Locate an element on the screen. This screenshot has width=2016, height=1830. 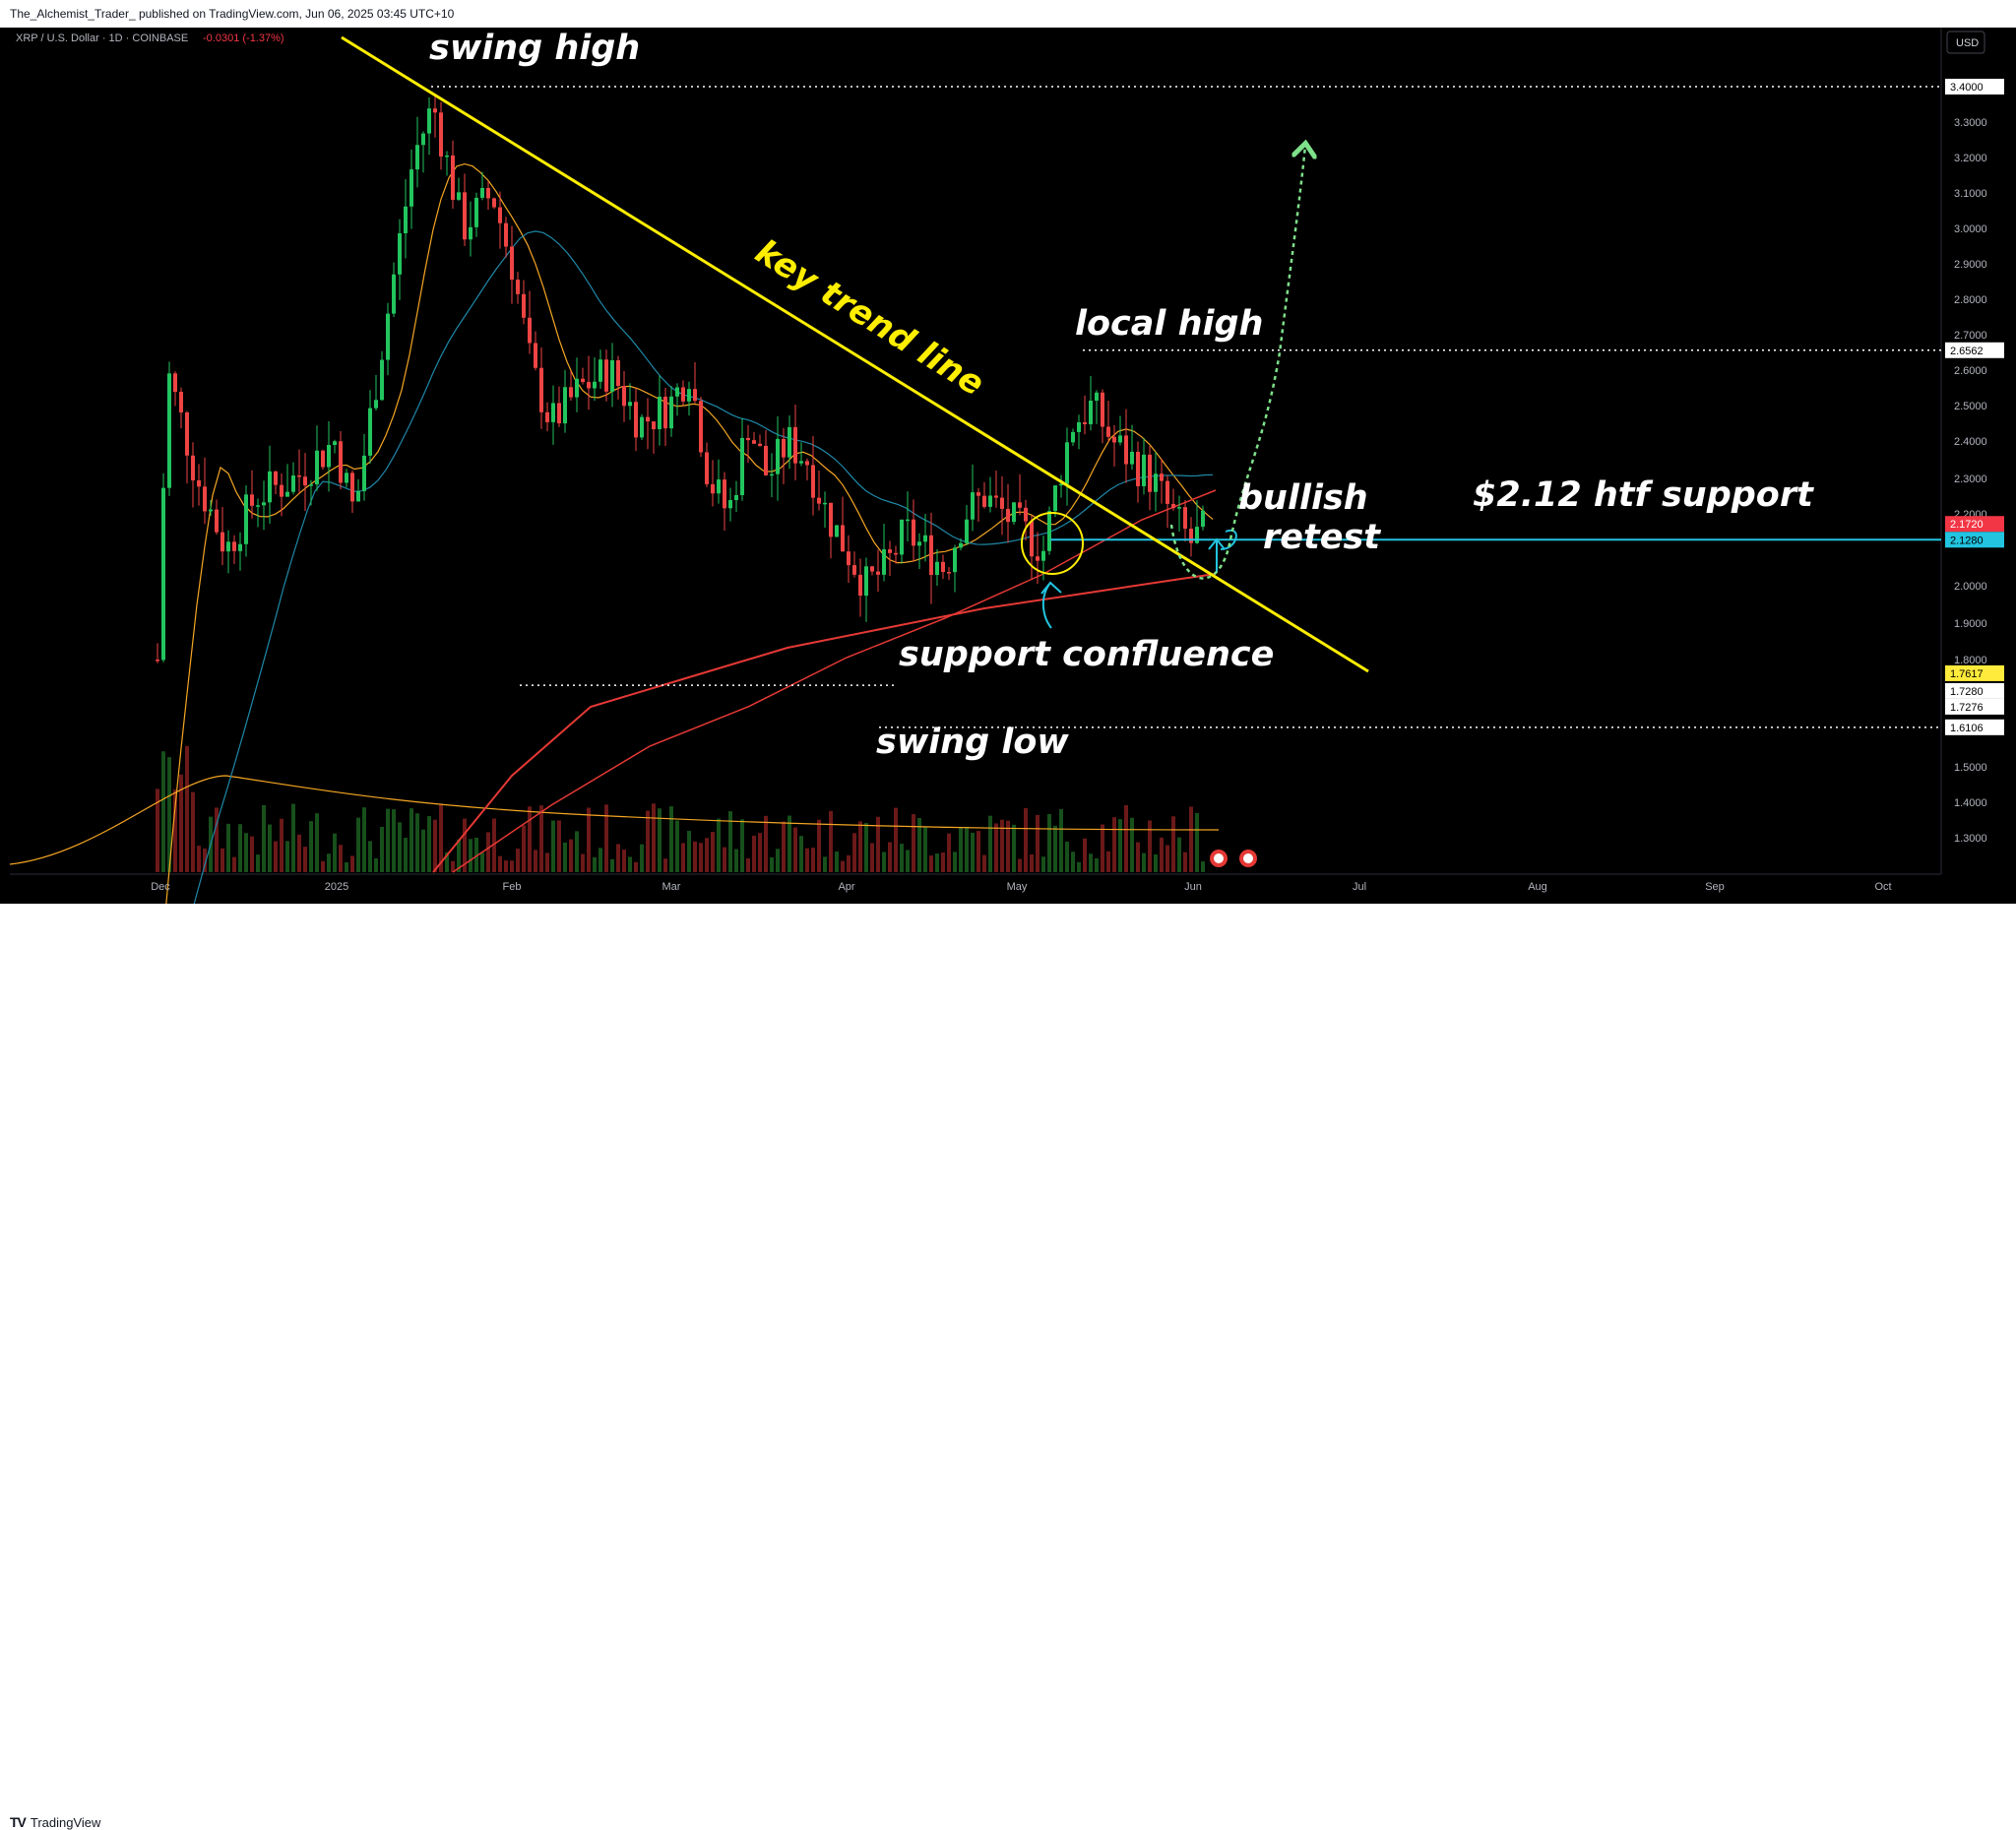
swing-high-label: swing high is located at coordinates (534, 48).